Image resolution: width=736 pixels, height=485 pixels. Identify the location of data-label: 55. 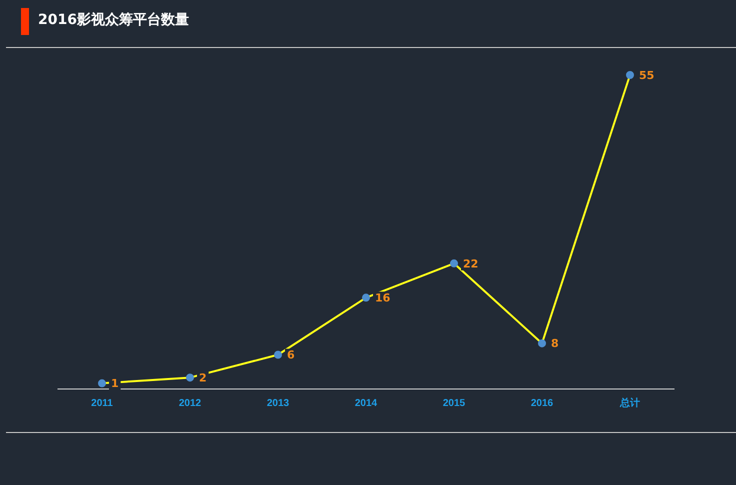
(646, 75).